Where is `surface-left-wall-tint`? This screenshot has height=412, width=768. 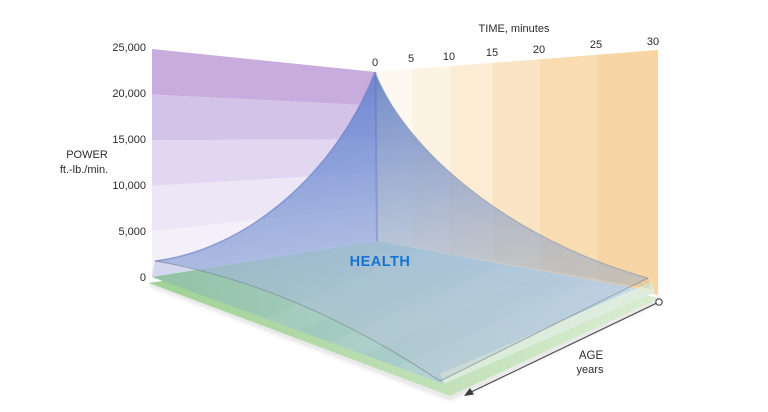
surface-left-wall-tint is located at coordinates (264, 174).